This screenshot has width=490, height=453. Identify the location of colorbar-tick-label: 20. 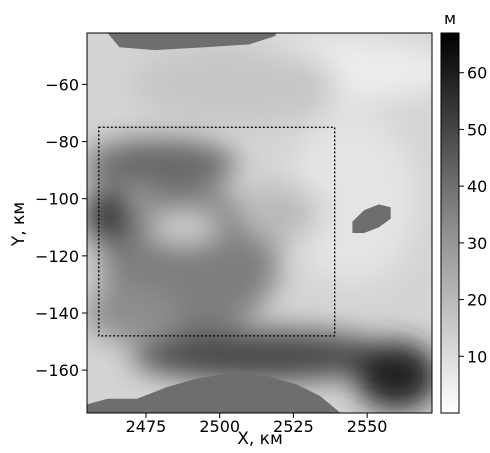
(477, 300).